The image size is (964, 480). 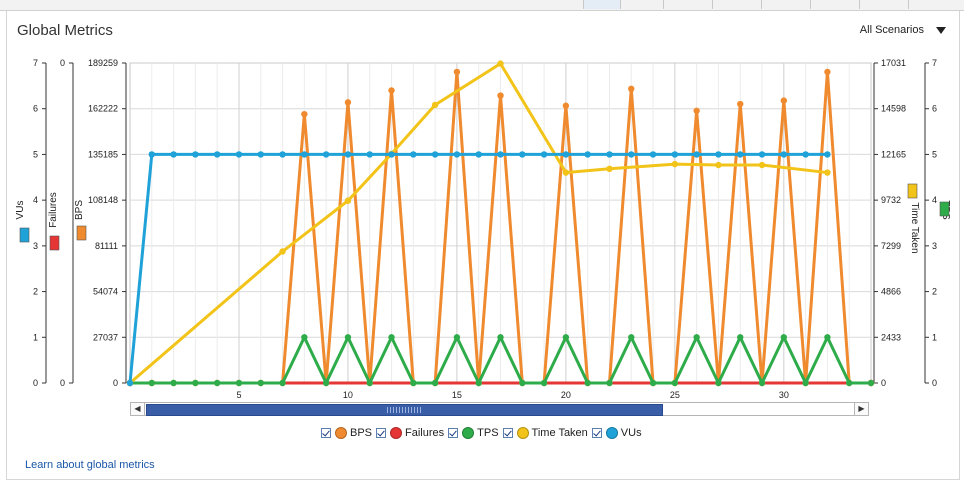 I want to click on axis-tick-label: 5, so click(x=934, y=154).